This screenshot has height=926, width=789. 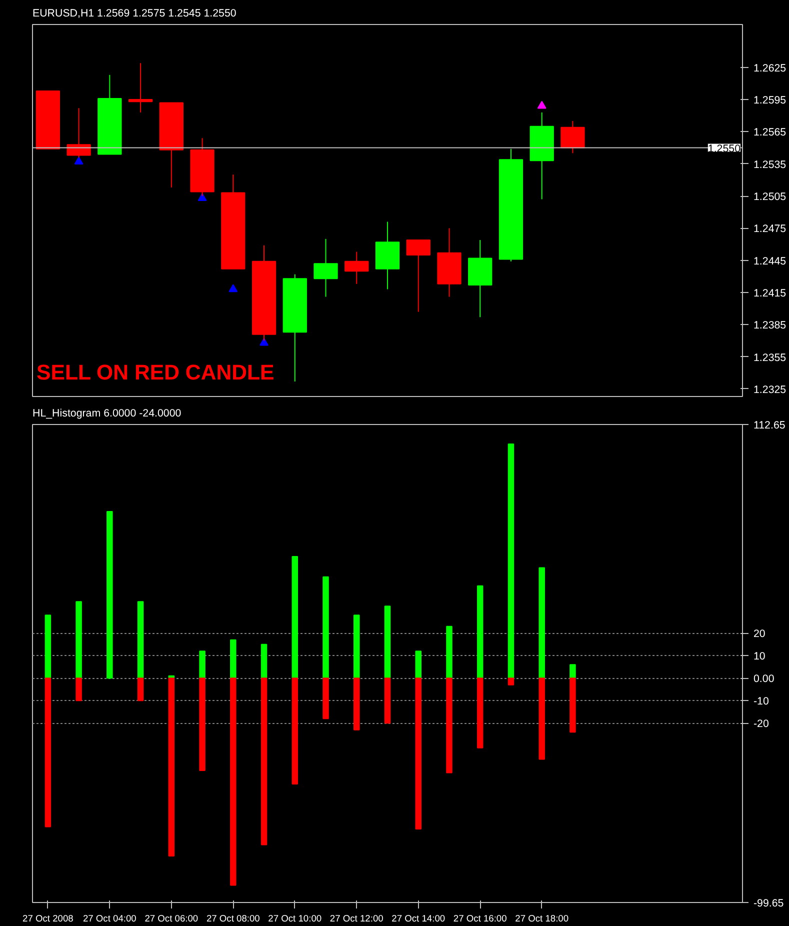 I want to click on ref-line-label: 1.2550, so click(x=724, y=148).